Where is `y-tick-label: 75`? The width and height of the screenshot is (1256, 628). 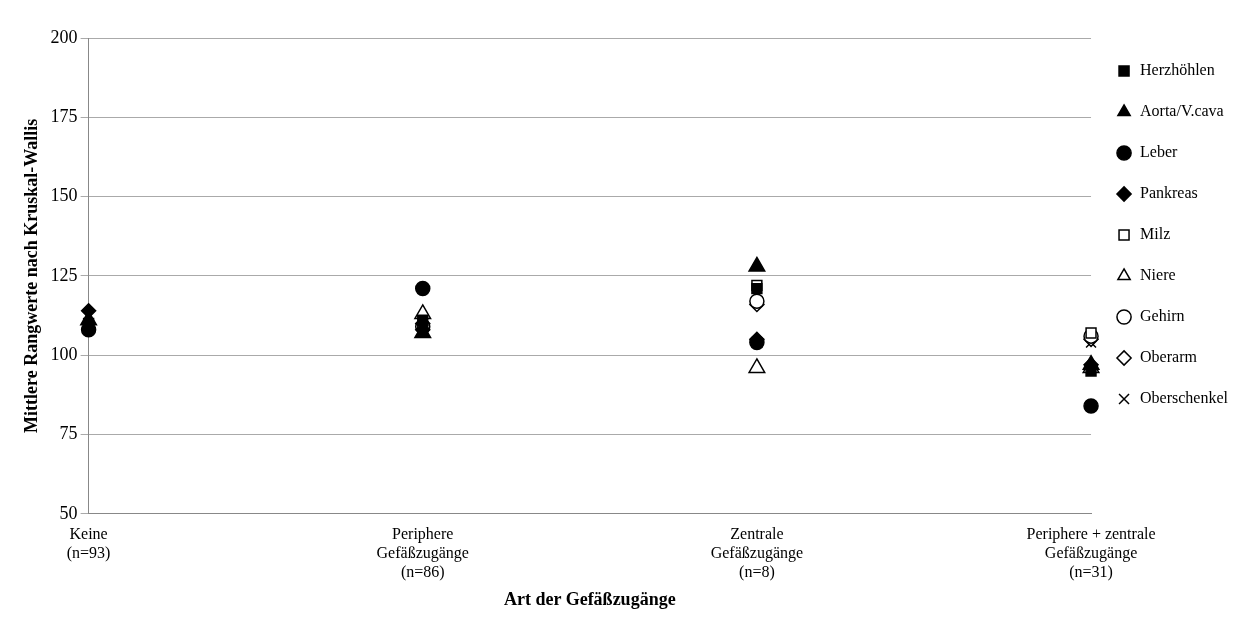 y-tick-label: 75 is located at coordinates (68, 433).